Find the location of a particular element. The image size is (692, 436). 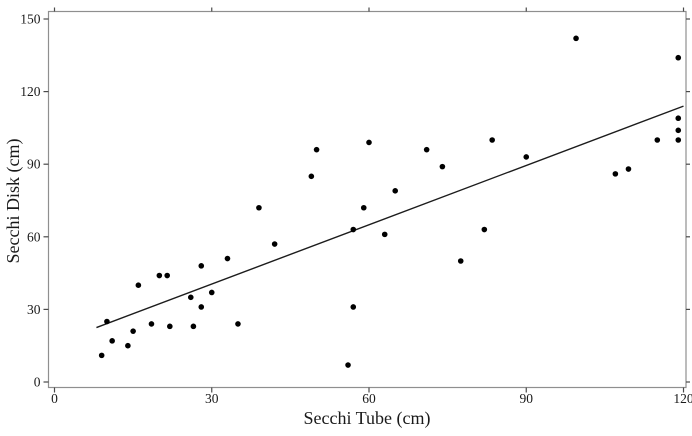

y-axis-title: Secchi Disk (cm) is located at coordinates (13, 201).